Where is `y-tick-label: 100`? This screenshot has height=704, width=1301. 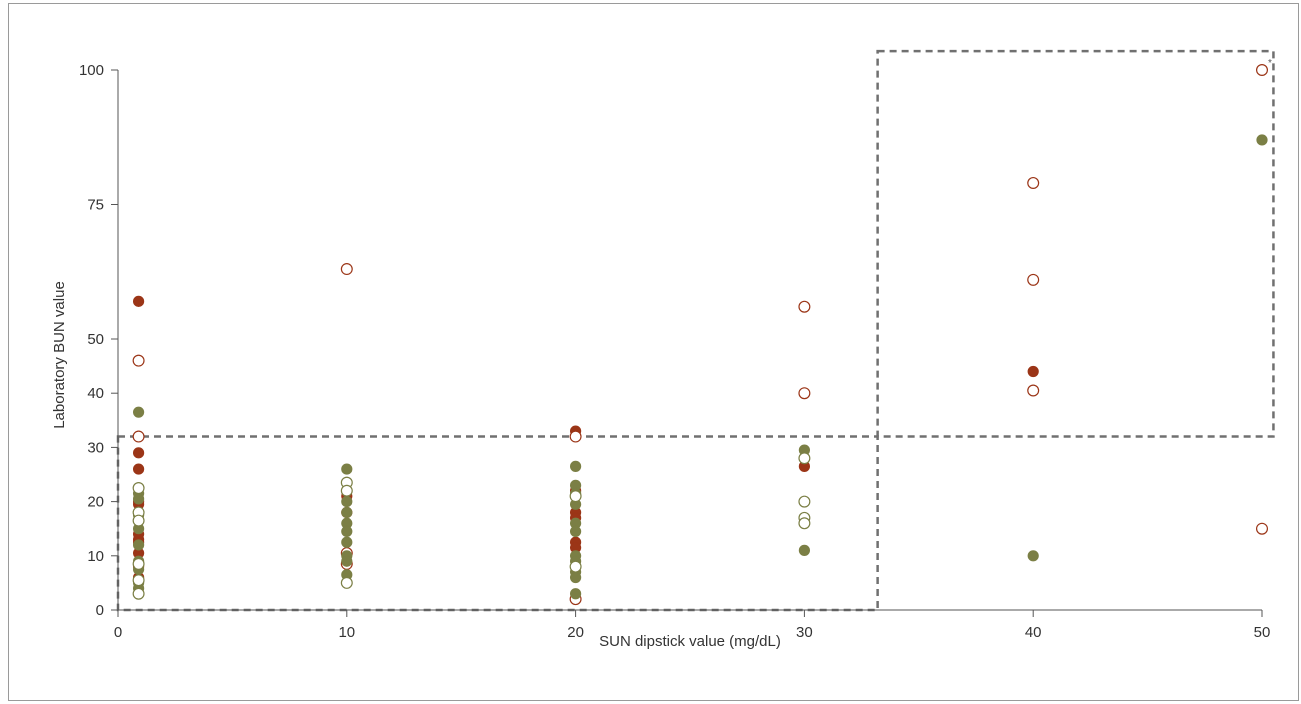 y-tick-label: 100 is located at coordinates (91, 70).